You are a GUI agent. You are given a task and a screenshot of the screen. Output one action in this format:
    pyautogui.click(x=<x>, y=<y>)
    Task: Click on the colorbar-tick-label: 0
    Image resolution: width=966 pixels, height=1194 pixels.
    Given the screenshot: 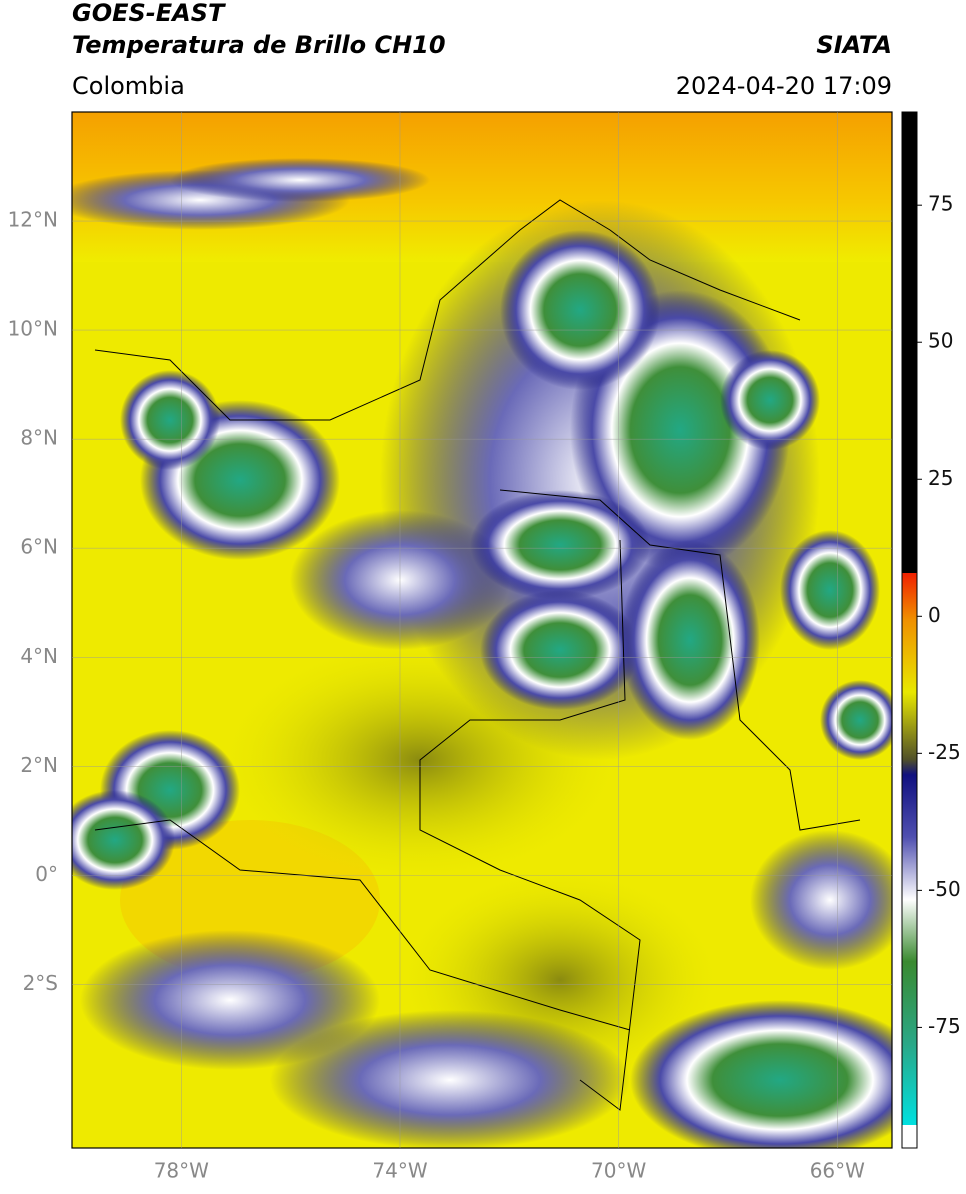 What is the action you would take?
    pyautogui.click(x=934, y=615)
    